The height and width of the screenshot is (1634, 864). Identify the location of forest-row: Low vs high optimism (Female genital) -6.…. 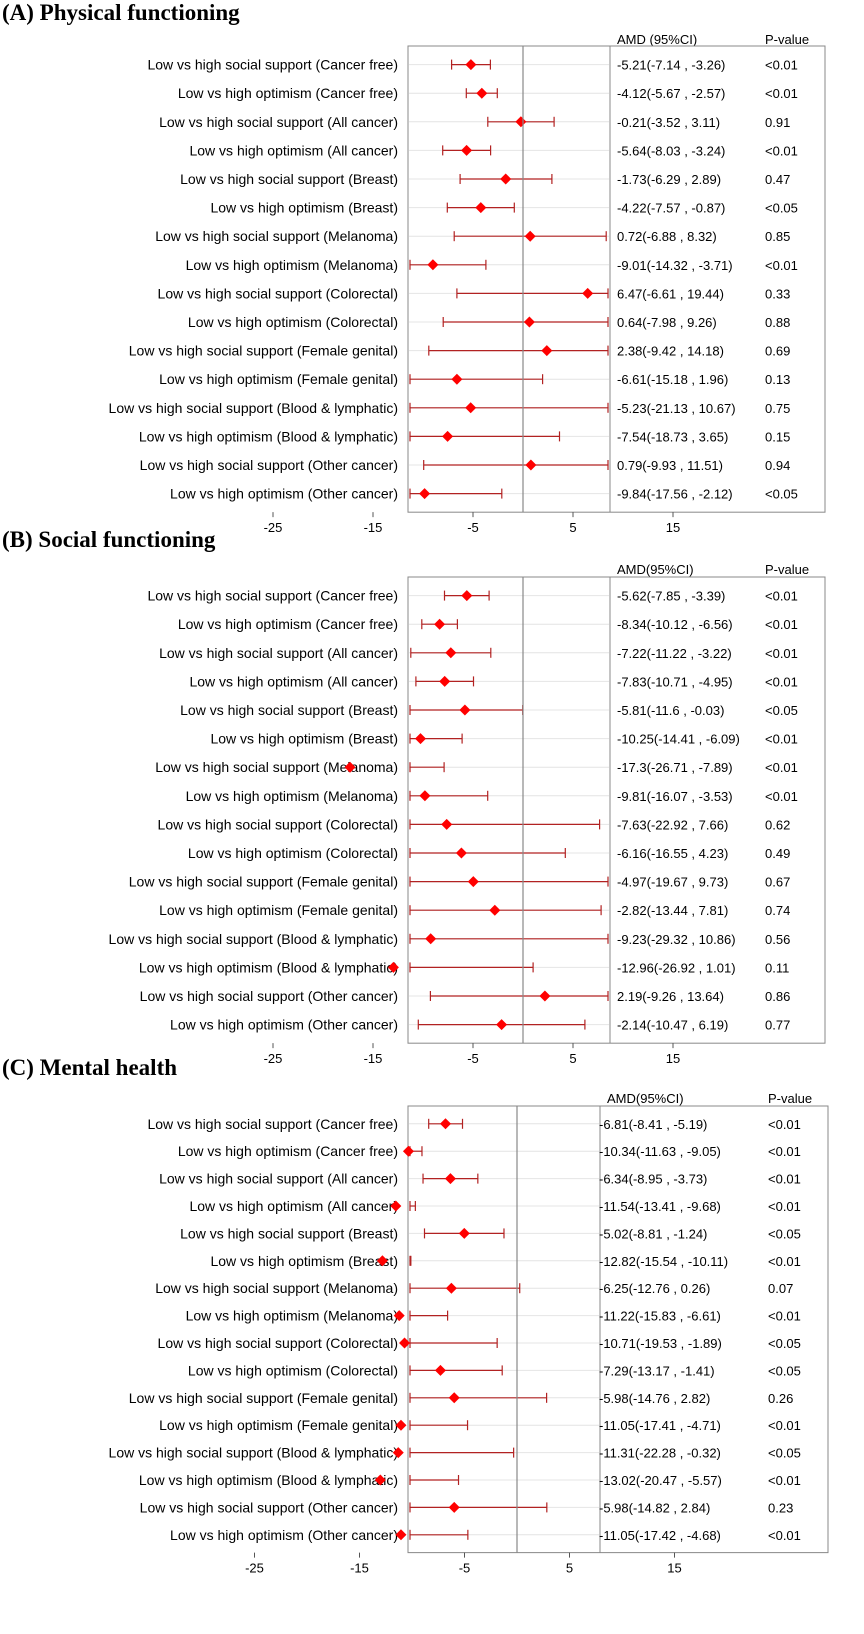
(474, 379).